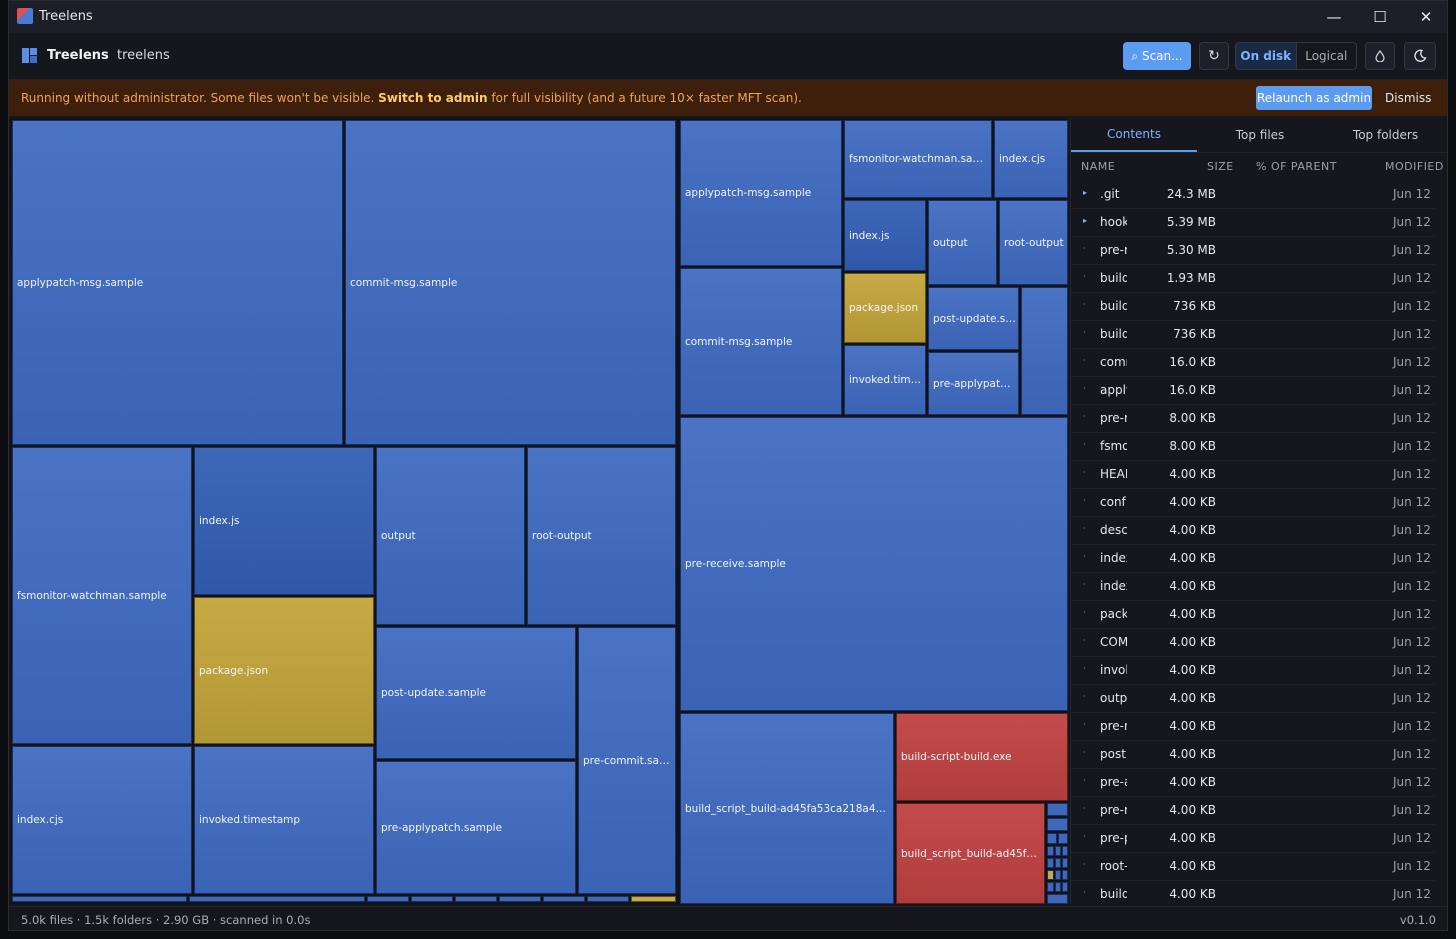 The image size is (1456, 939). What do you see at coordinates (874, 564) in the screenshot?
I see `treemap-tile: pre-receive.sample` at bounding box center [874, 564].